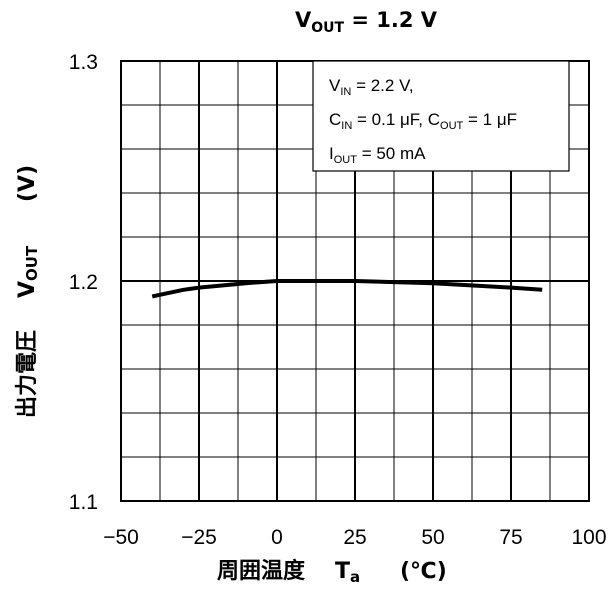  Describe the element at coordinates (27, 374) in the screenshot. I see `y-axis-label-jp: 出力電圧` at that location.